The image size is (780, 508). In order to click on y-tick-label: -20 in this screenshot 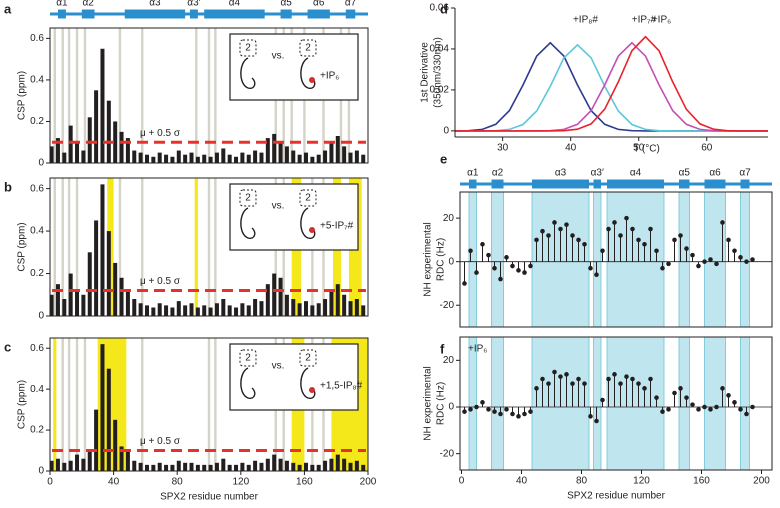, I will do `click(447, 453)`.